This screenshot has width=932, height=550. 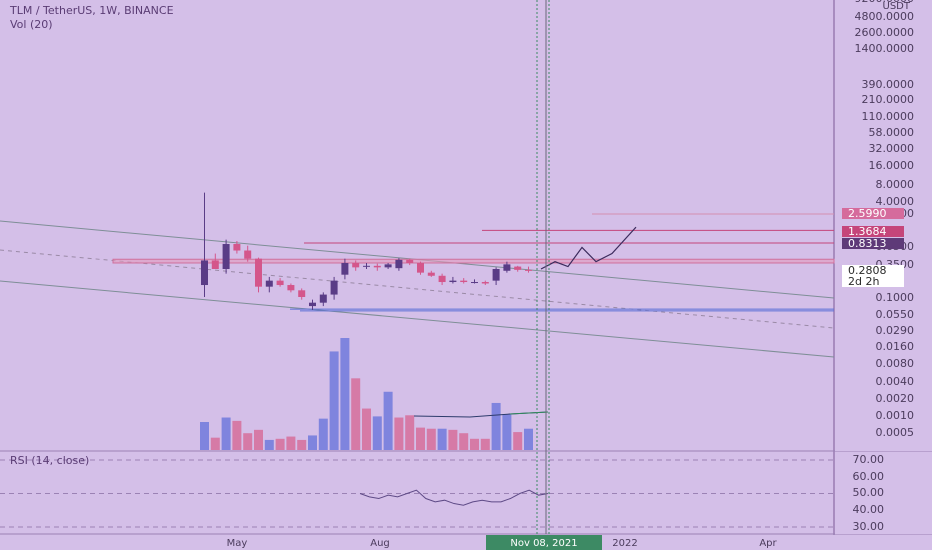 What do you see at coordinates (895, 330) in the screenshot?
I see `price-axis-tick: 0.0290` at bounding box center [895, 330].